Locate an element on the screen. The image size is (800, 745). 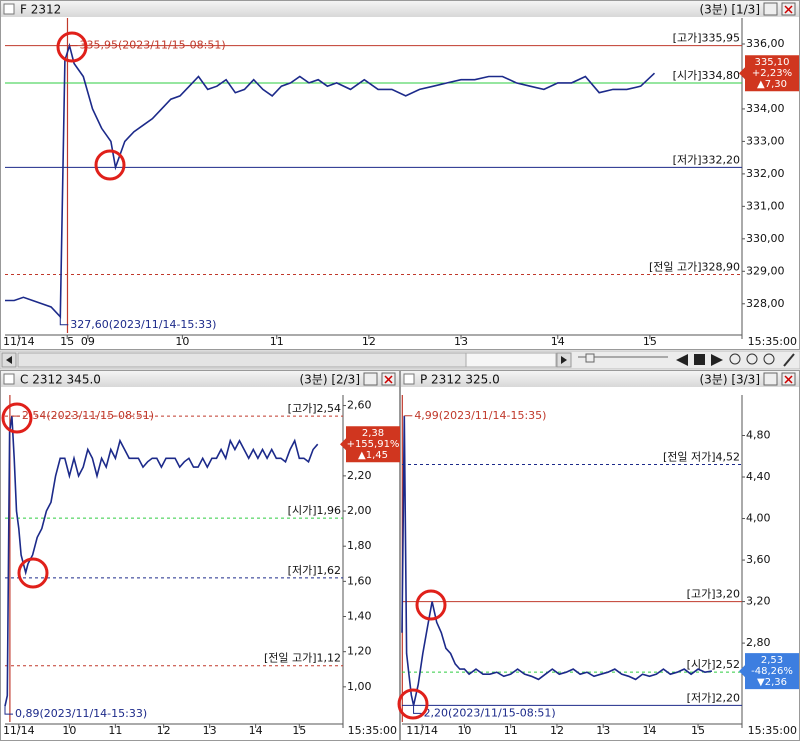
level-label: [저가]332,20 is located at coordinates (706, 159).